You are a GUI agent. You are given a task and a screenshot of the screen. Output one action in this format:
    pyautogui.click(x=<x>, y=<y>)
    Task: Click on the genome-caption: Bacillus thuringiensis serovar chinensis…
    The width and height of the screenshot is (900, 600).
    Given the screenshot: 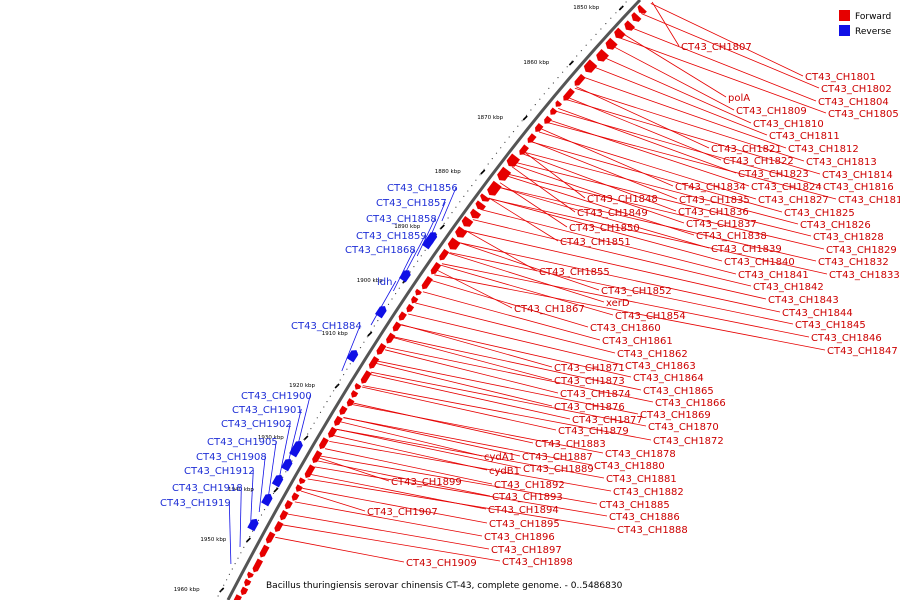 What is the action you would take?
    pyautogui.click(x=444, y=586)
    